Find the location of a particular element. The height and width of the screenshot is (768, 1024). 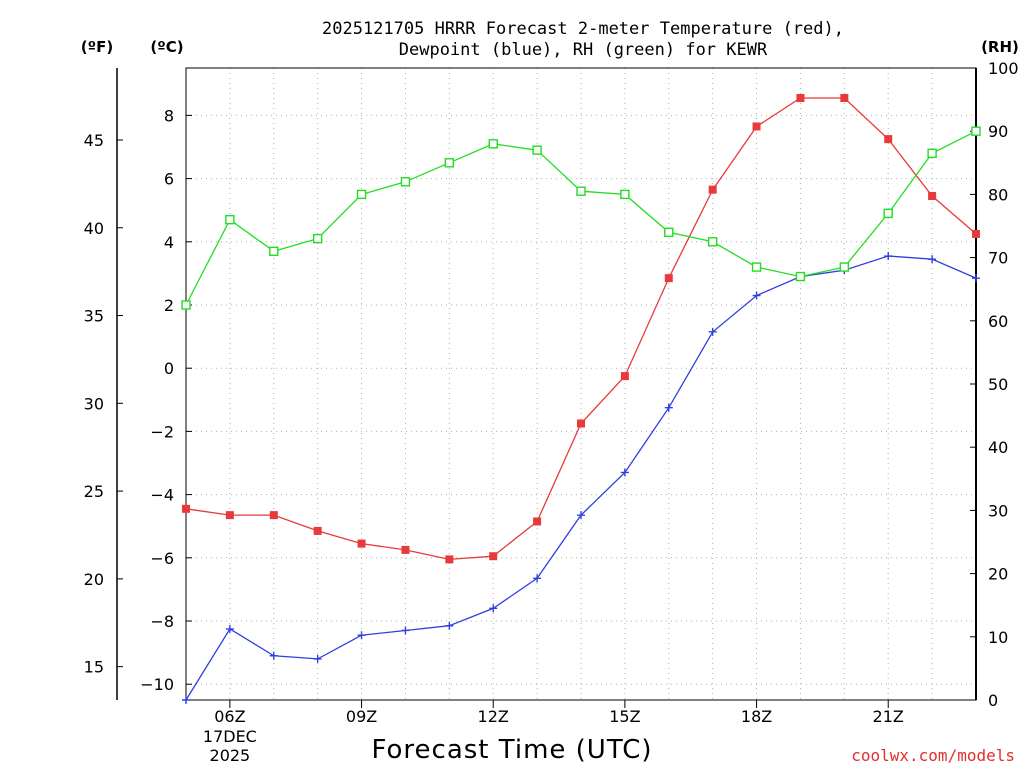

rh-tick-label: 0 is located at coordinates (993, 700).